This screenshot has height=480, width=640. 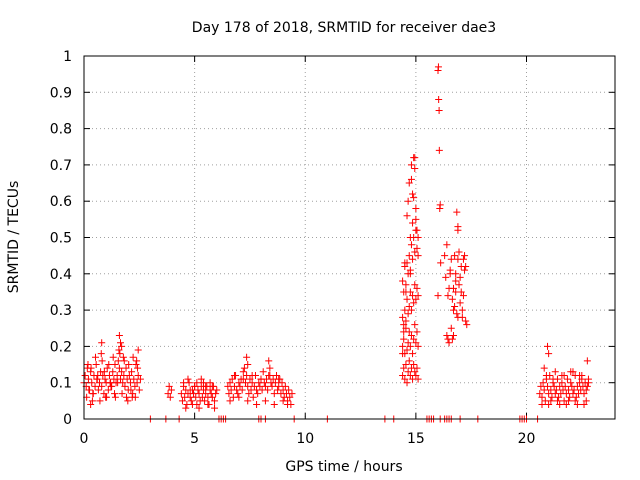 I want to click on y-tick-label: 0.5, so click(x=61, y=239).